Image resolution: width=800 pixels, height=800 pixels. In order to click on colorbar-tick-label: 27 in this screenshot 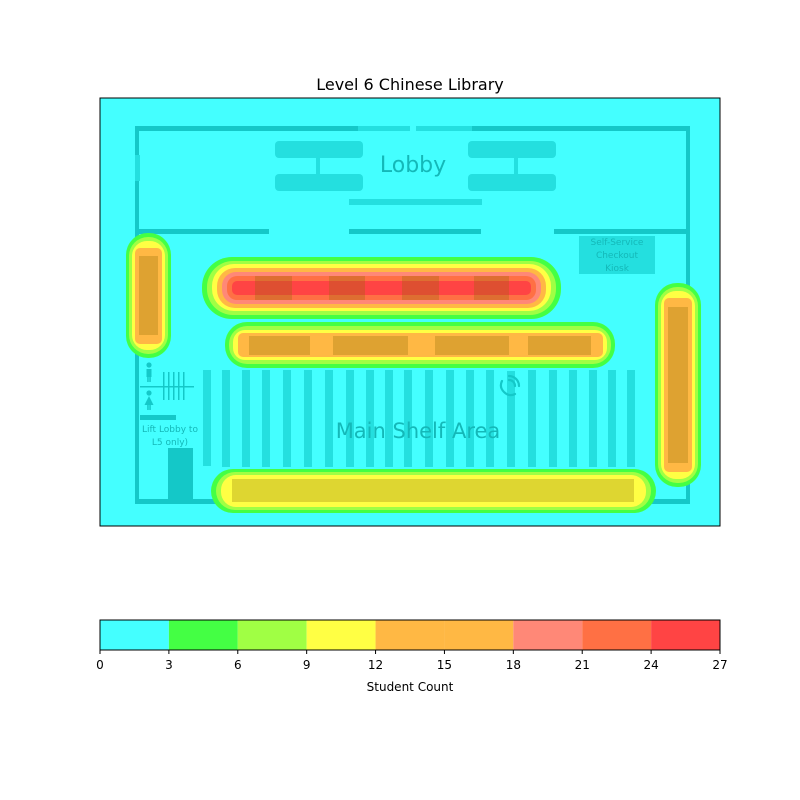, I will do `click(719, 665)`.